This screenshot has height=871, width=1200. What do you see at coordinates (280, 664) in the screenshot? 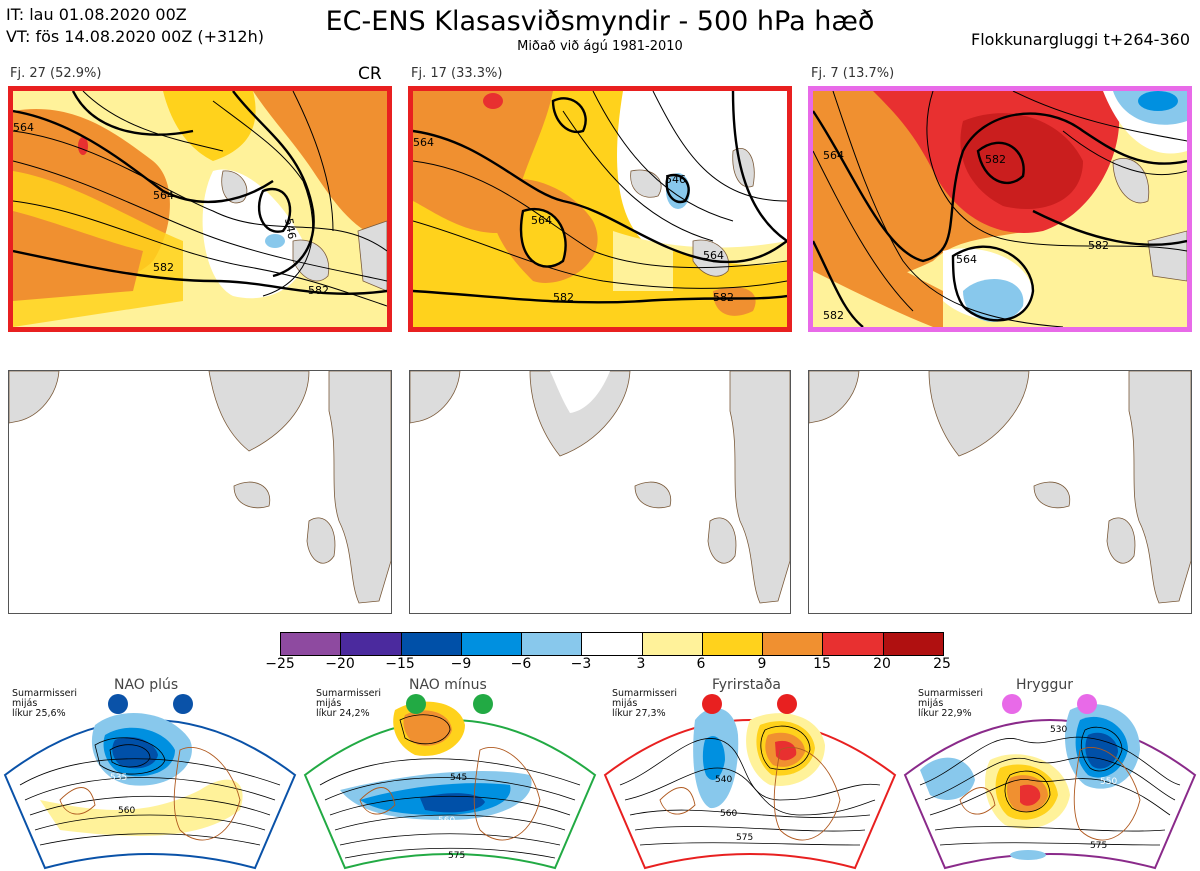
I see `colorbar-label: −25` at bounding box center [280, 664].